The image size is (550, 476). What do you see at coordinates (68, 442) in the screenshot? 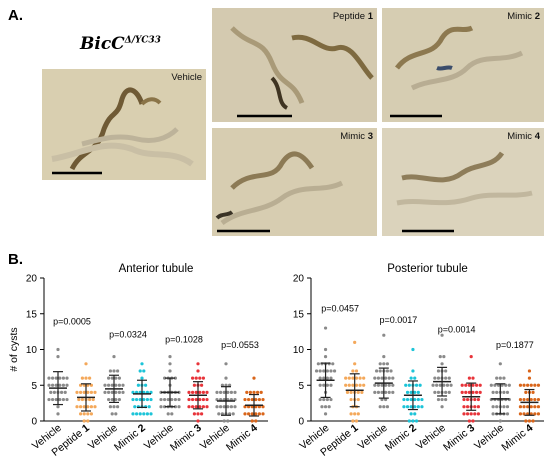
I see `x-tick-label-text: Peptide` at bounding box center [68, 442].